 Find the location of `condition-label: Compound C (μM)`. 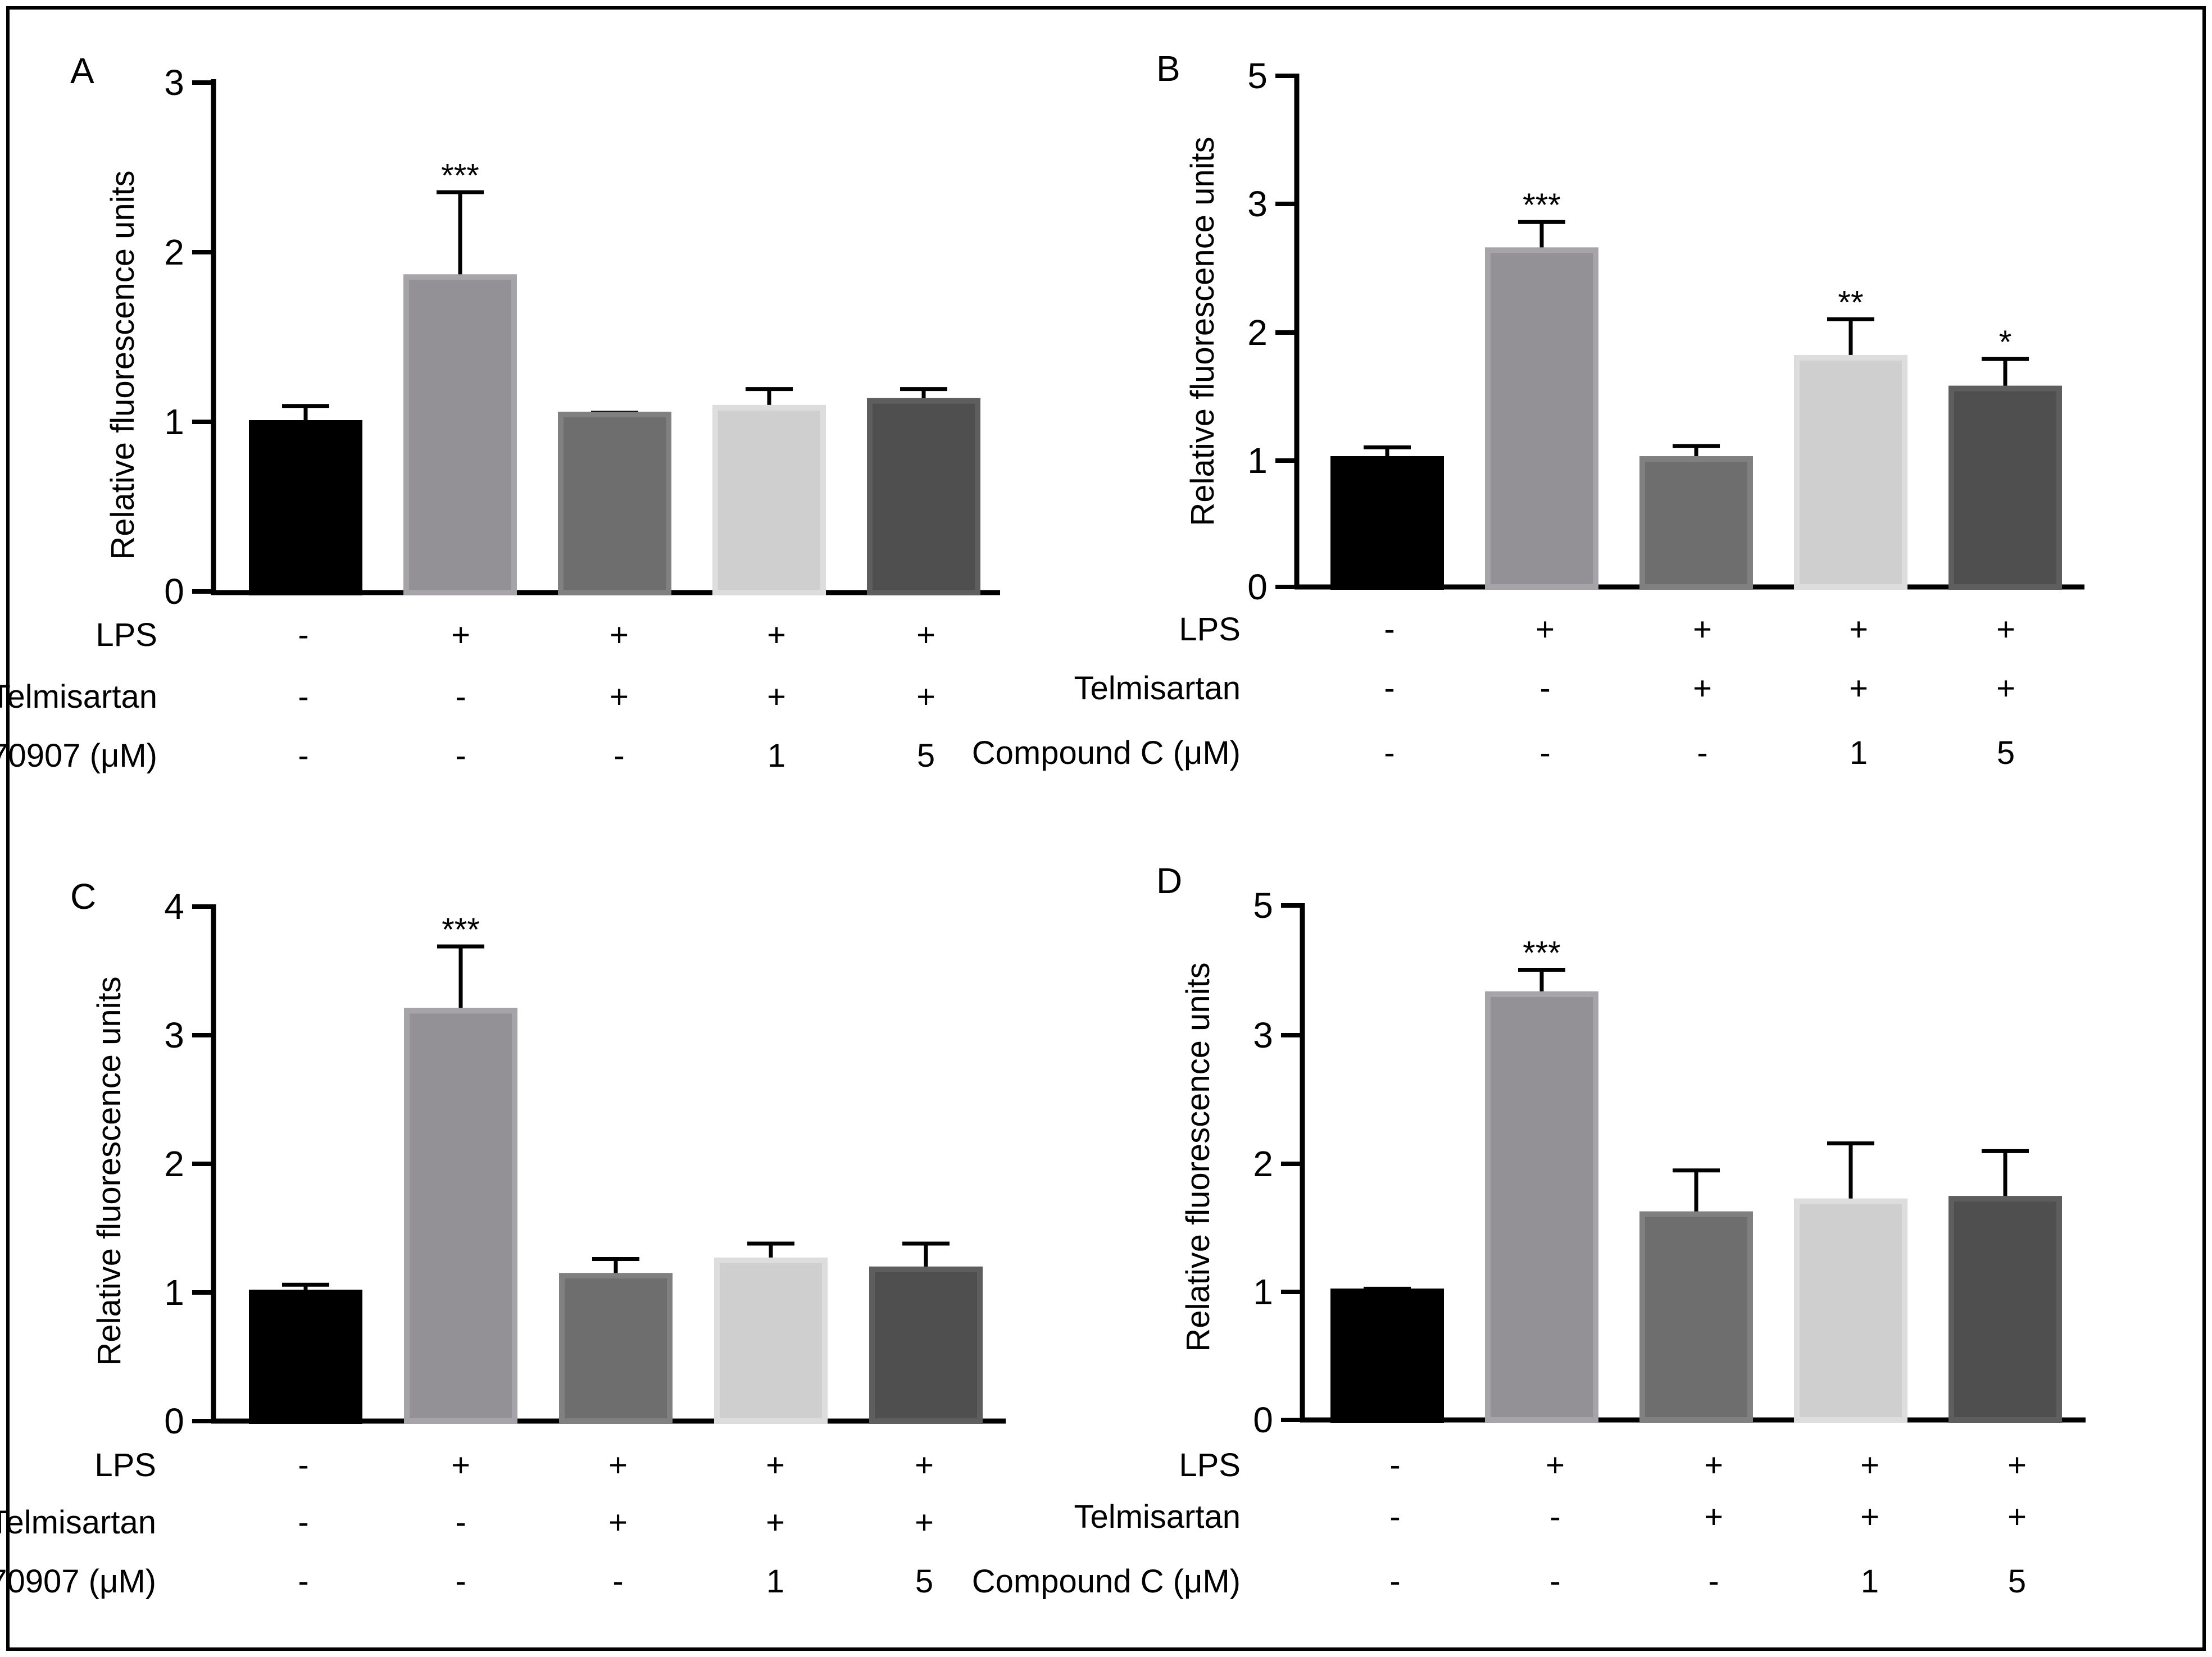

condition-label: Compound C (μM) is located at coordinates (1106, 1582).